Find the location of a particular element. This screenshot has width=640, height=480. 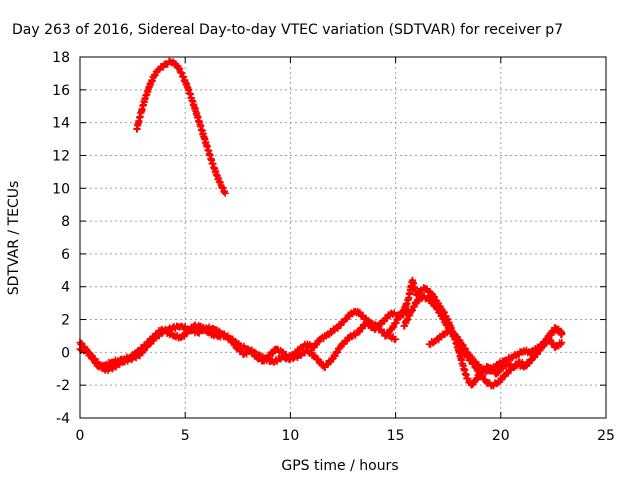

x-tick-label: 15 is located at coordinates (396, 436).